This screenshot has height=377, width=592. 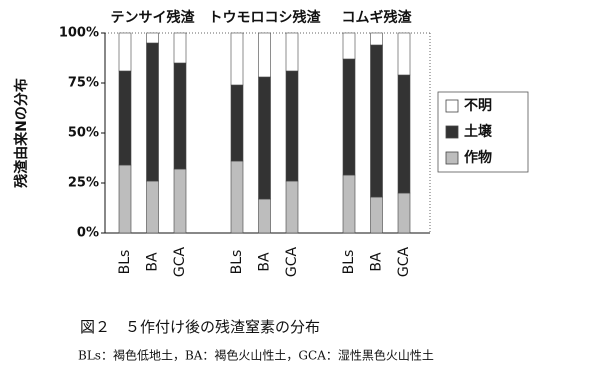 I want to click on caption: 図２ ５作付け後の残渣窒素の分布, so click(x=200, y=327).